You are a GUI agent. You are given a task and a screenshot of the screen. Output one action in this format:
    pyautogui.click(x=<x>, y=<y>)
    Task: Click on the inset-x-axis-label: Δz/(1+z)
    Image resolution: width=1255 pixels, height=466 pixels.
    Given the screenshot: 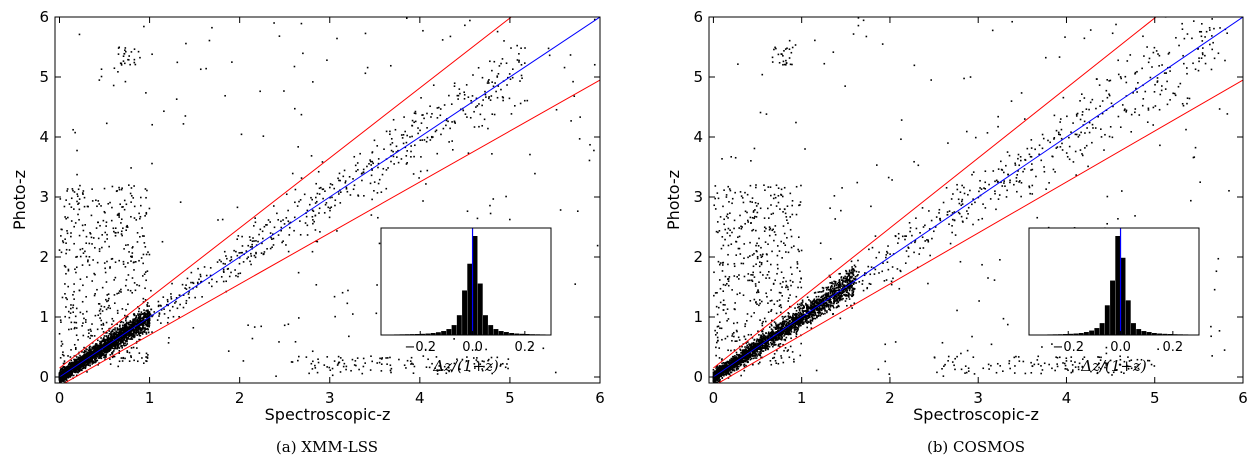 What is the action you would take?
    pyautogui.click(x=465, y=366)
    